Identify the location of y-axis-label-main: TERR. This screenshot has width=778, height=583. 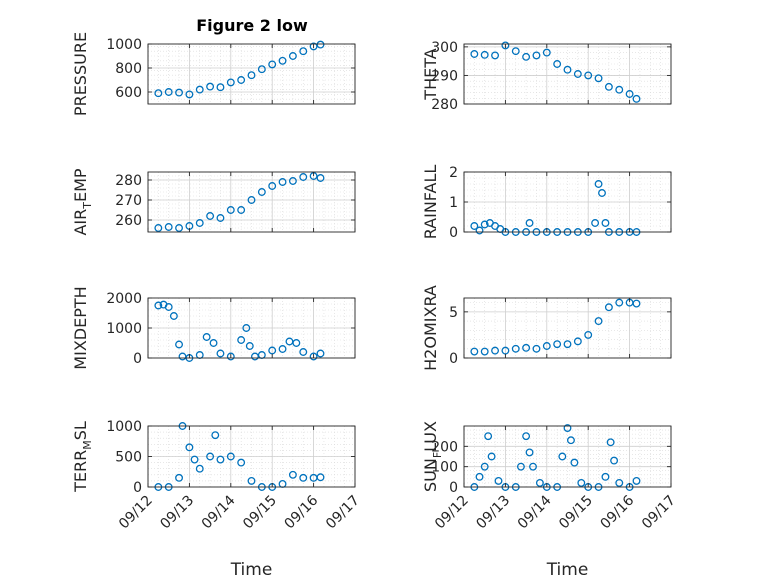
(80, 471).